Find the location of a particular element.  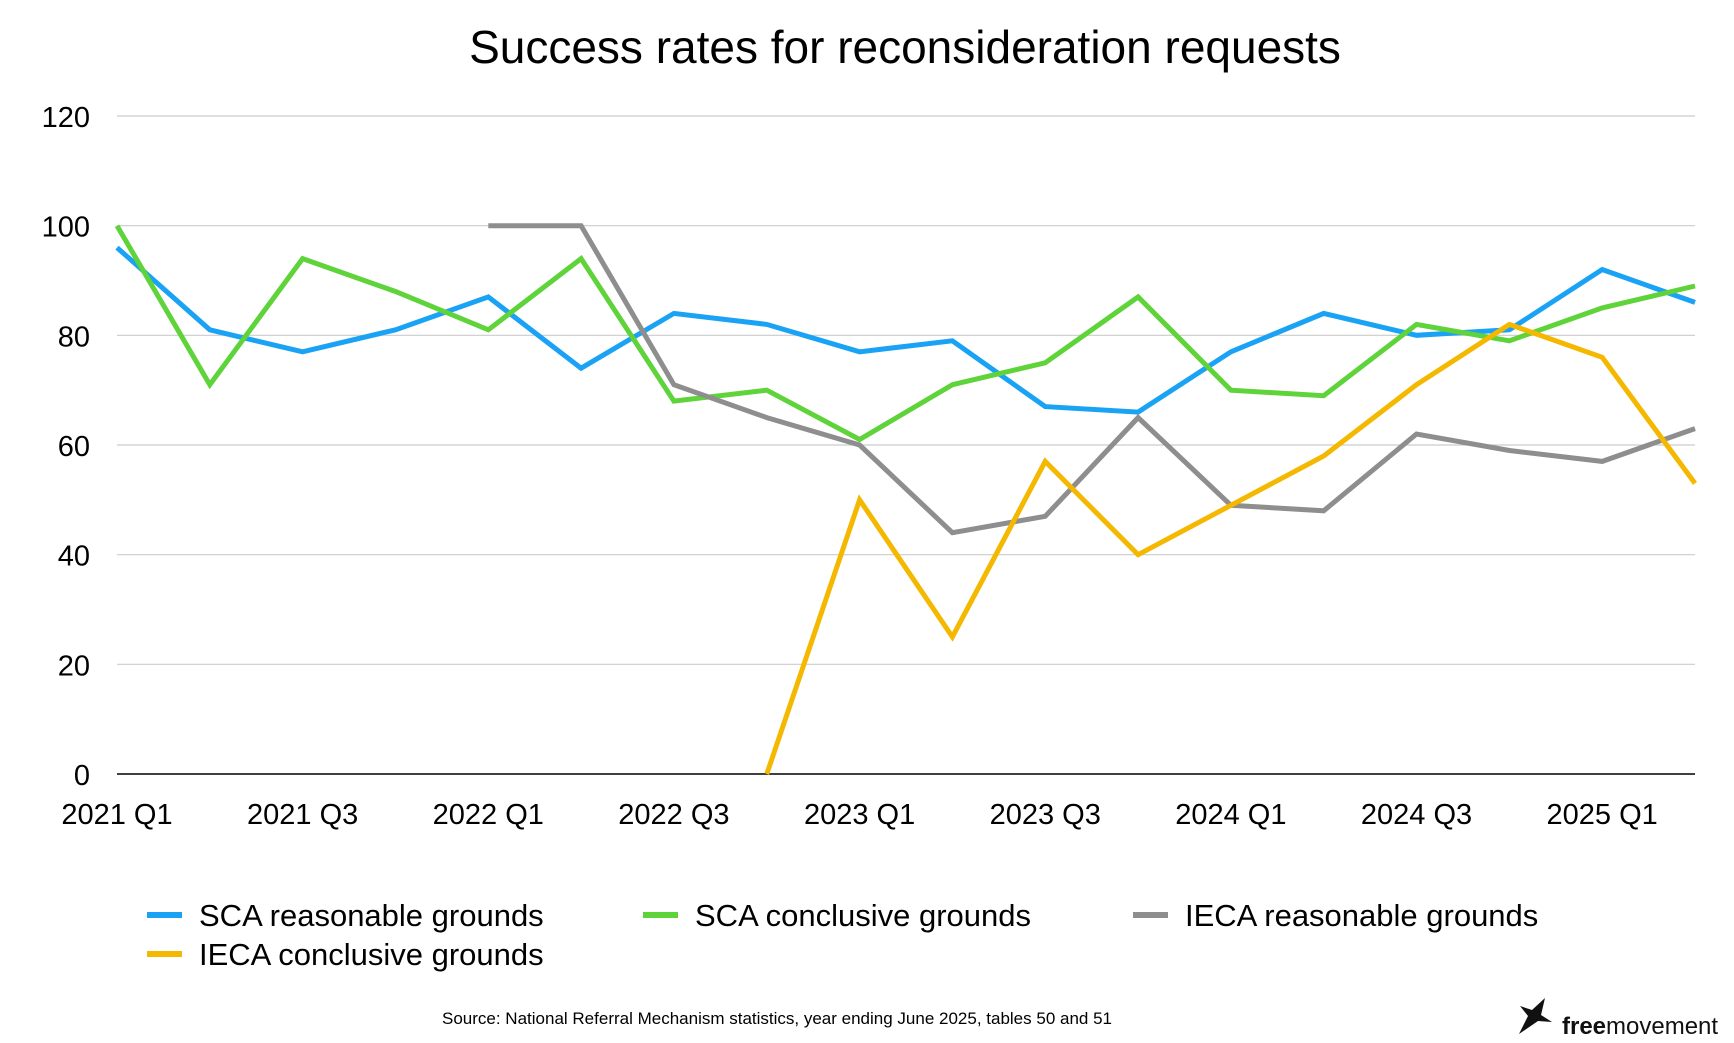

legend-item-ieca-conclusive-grounds: IECA conclusive grounds is located at coordinates (345, 954).